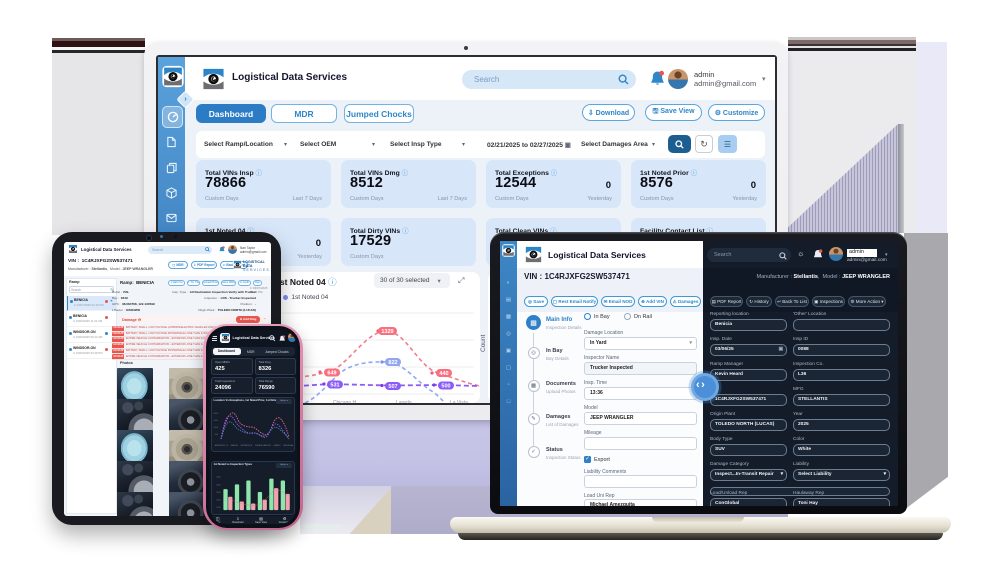 This screenshot has height=570, width=1000. I want to click on svg-text: 1329, so click(387, 332).